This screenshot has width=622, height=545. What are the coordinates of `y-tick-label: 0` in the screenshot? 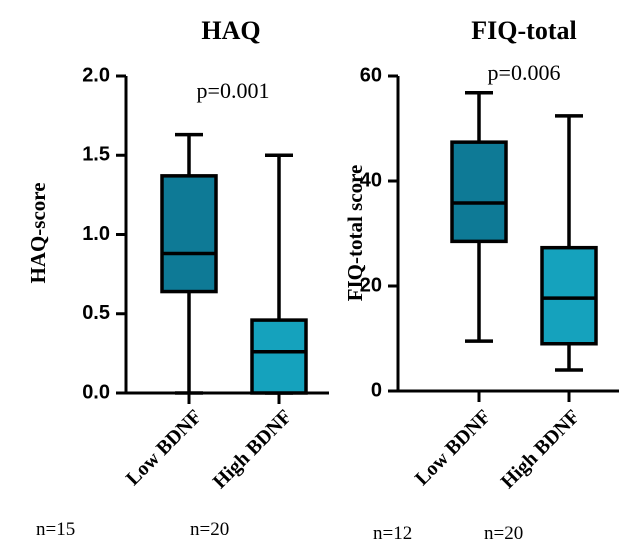 It's located at (376, 390).